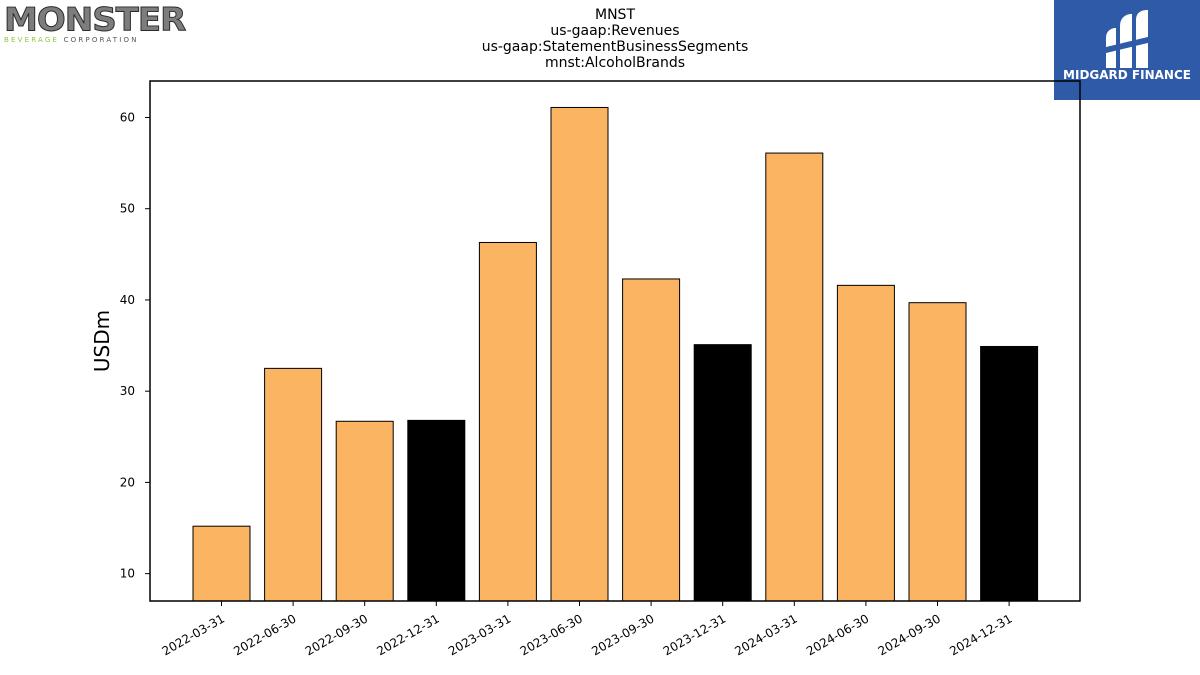  Describe the element at coordinates (135, 345) in the screenshot. I see `y-axis: 10 20 30 40 50 60` at that location.